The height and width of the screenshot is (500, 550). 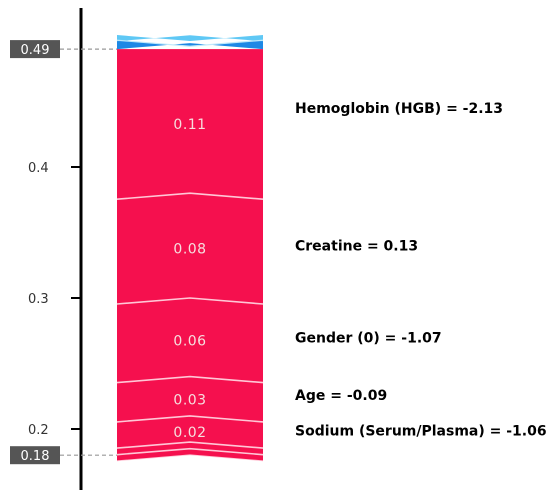 I want to click on bar-bottom-notch, so click(x=190, y=461).